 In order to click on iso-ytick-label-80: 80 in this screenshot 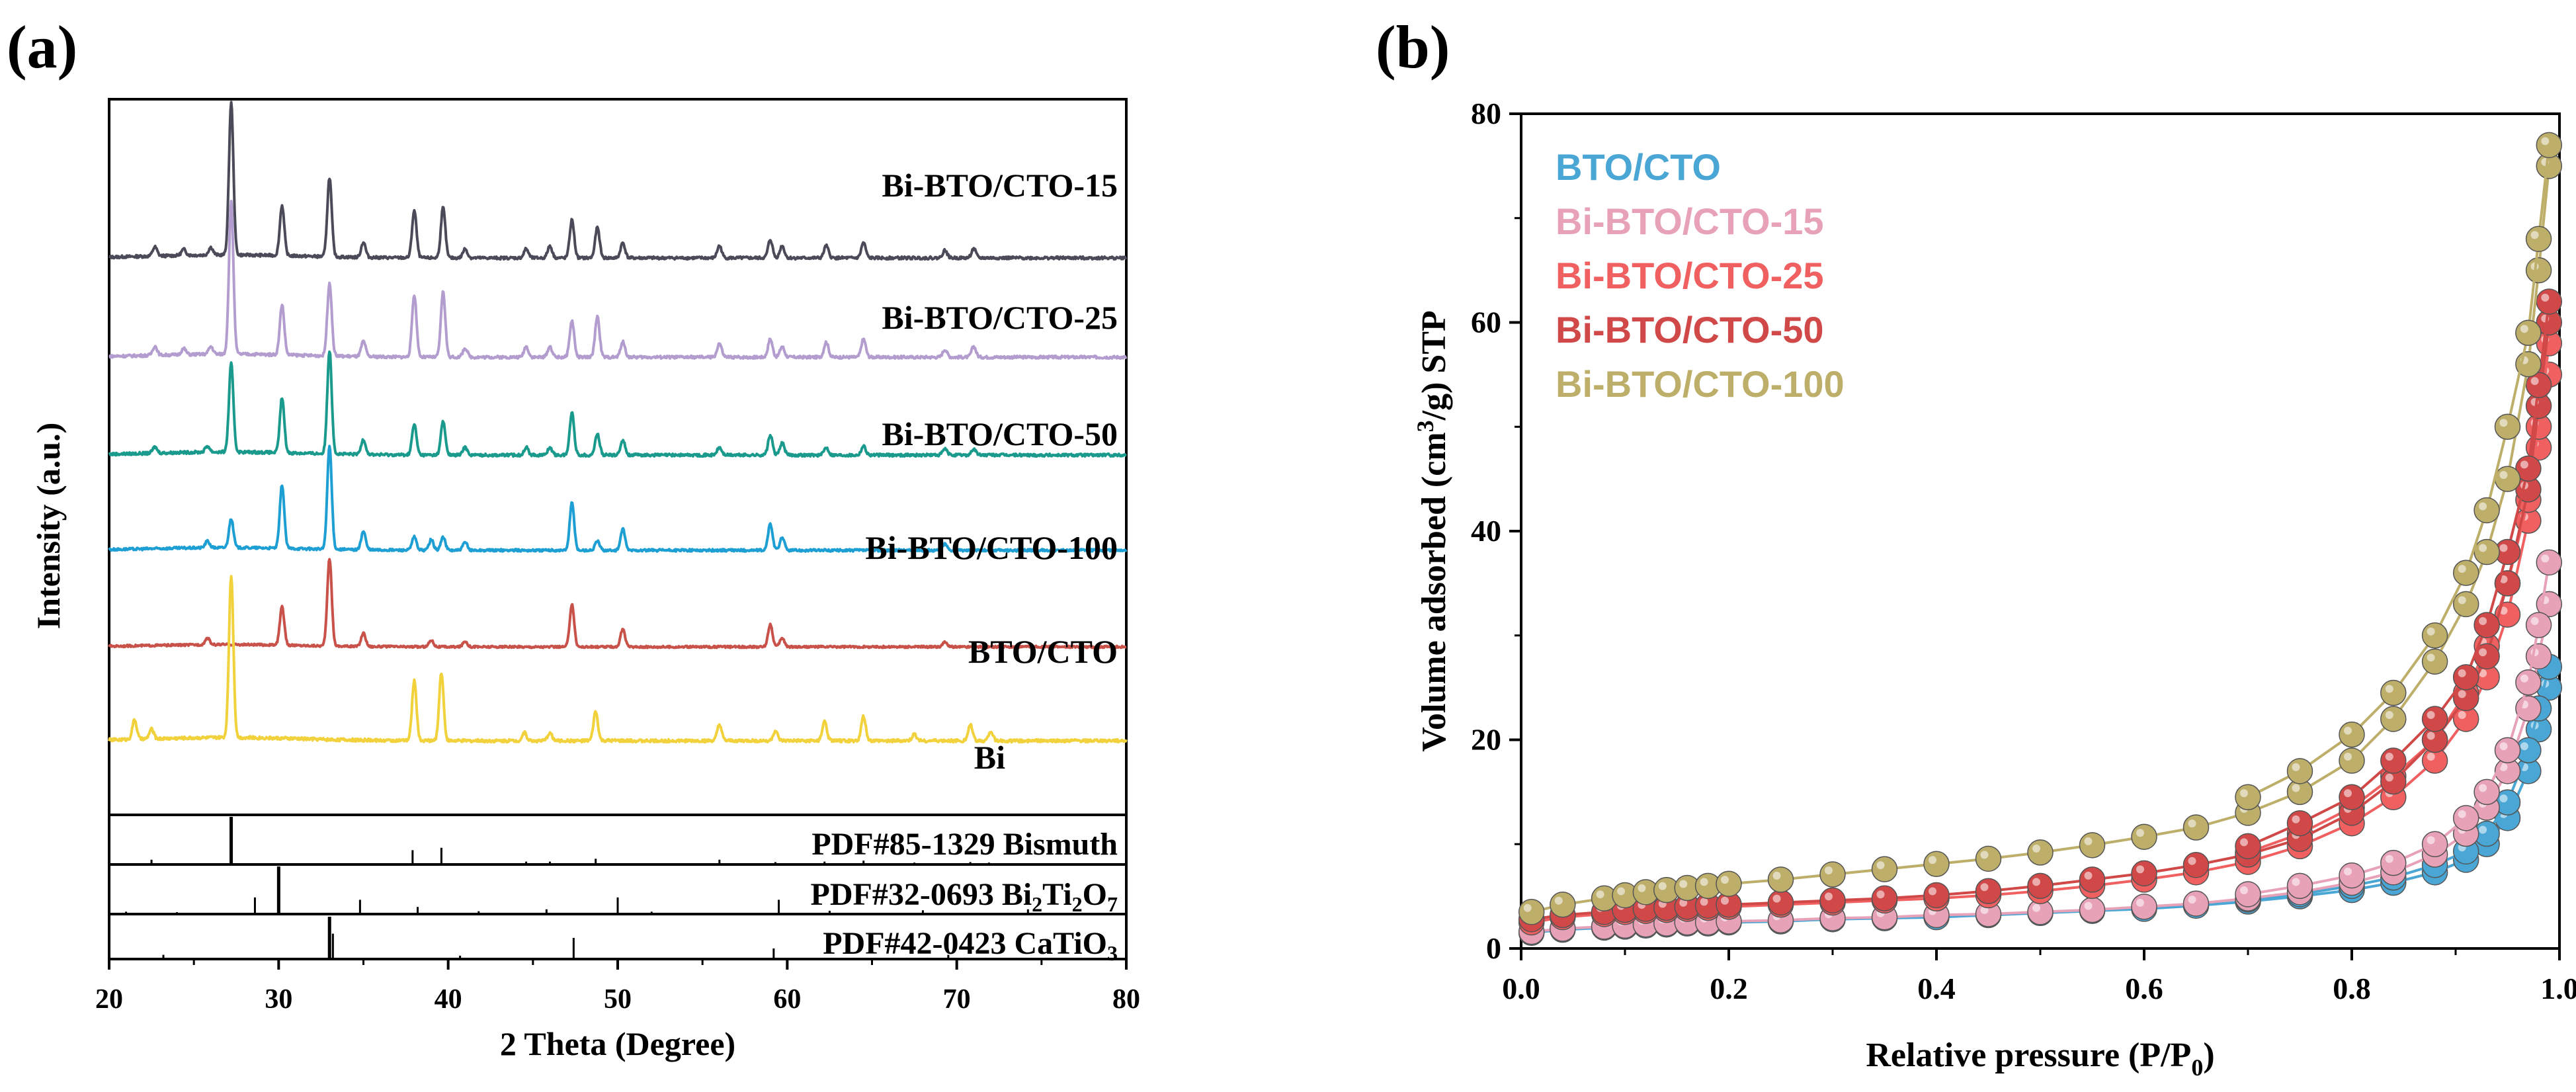, I will do `click(1486, 114)`.